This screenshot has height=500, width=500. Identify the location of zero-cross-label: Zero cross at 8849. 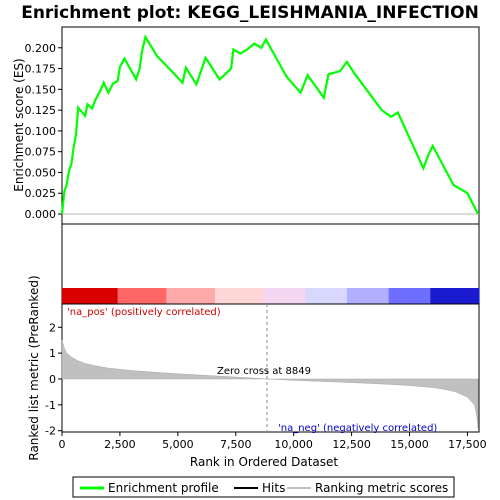
(264, 371).